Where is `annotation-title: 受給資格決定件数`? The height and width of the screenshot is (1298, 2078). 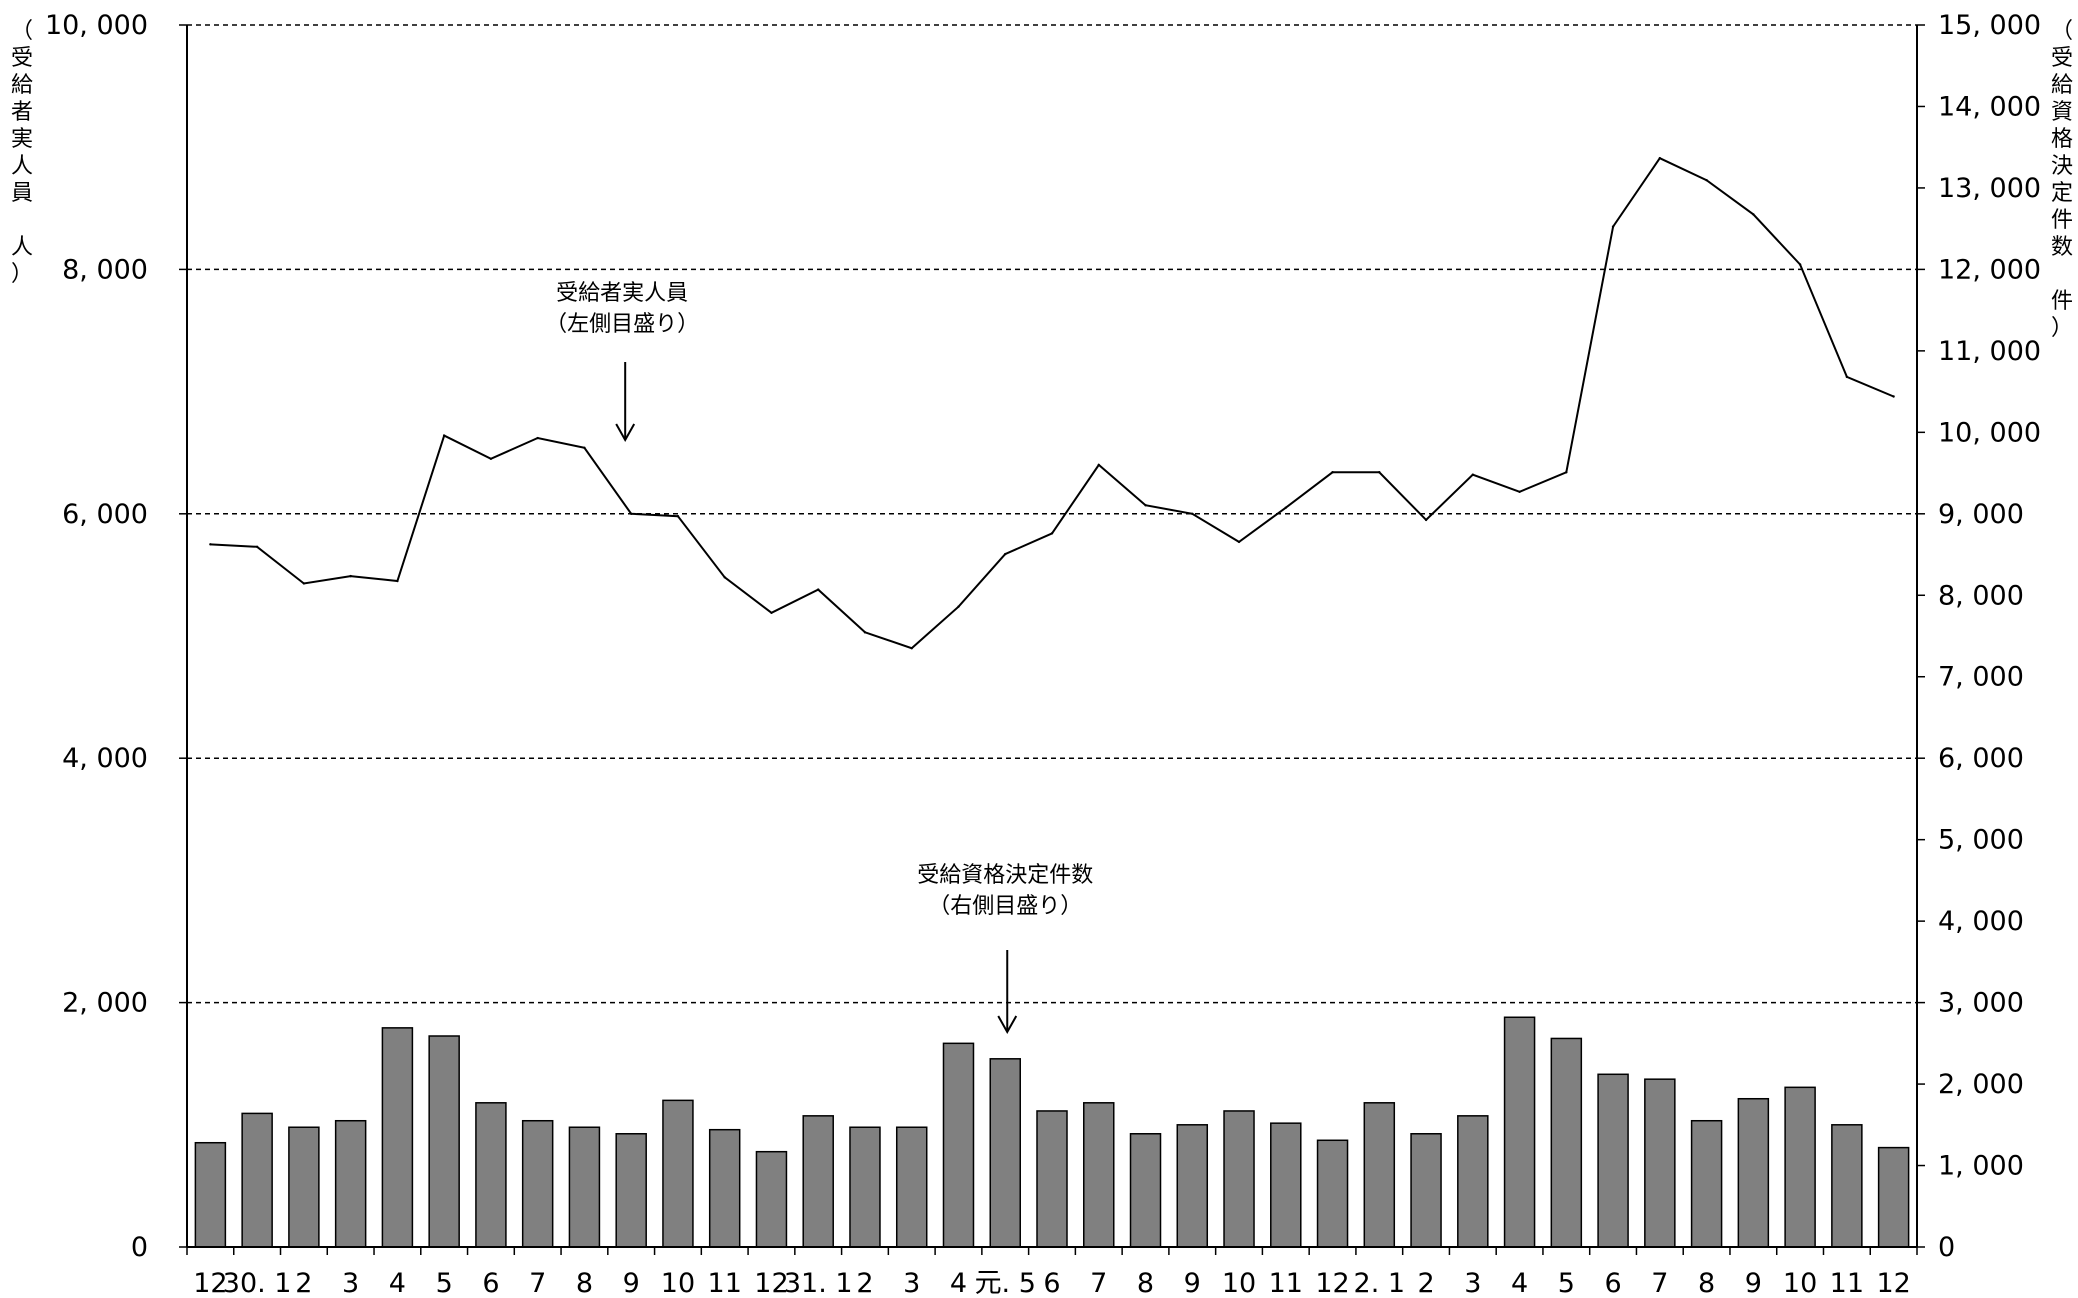
annotation-title: 受給資格決定件数 is located at coordinates (1005, 875).